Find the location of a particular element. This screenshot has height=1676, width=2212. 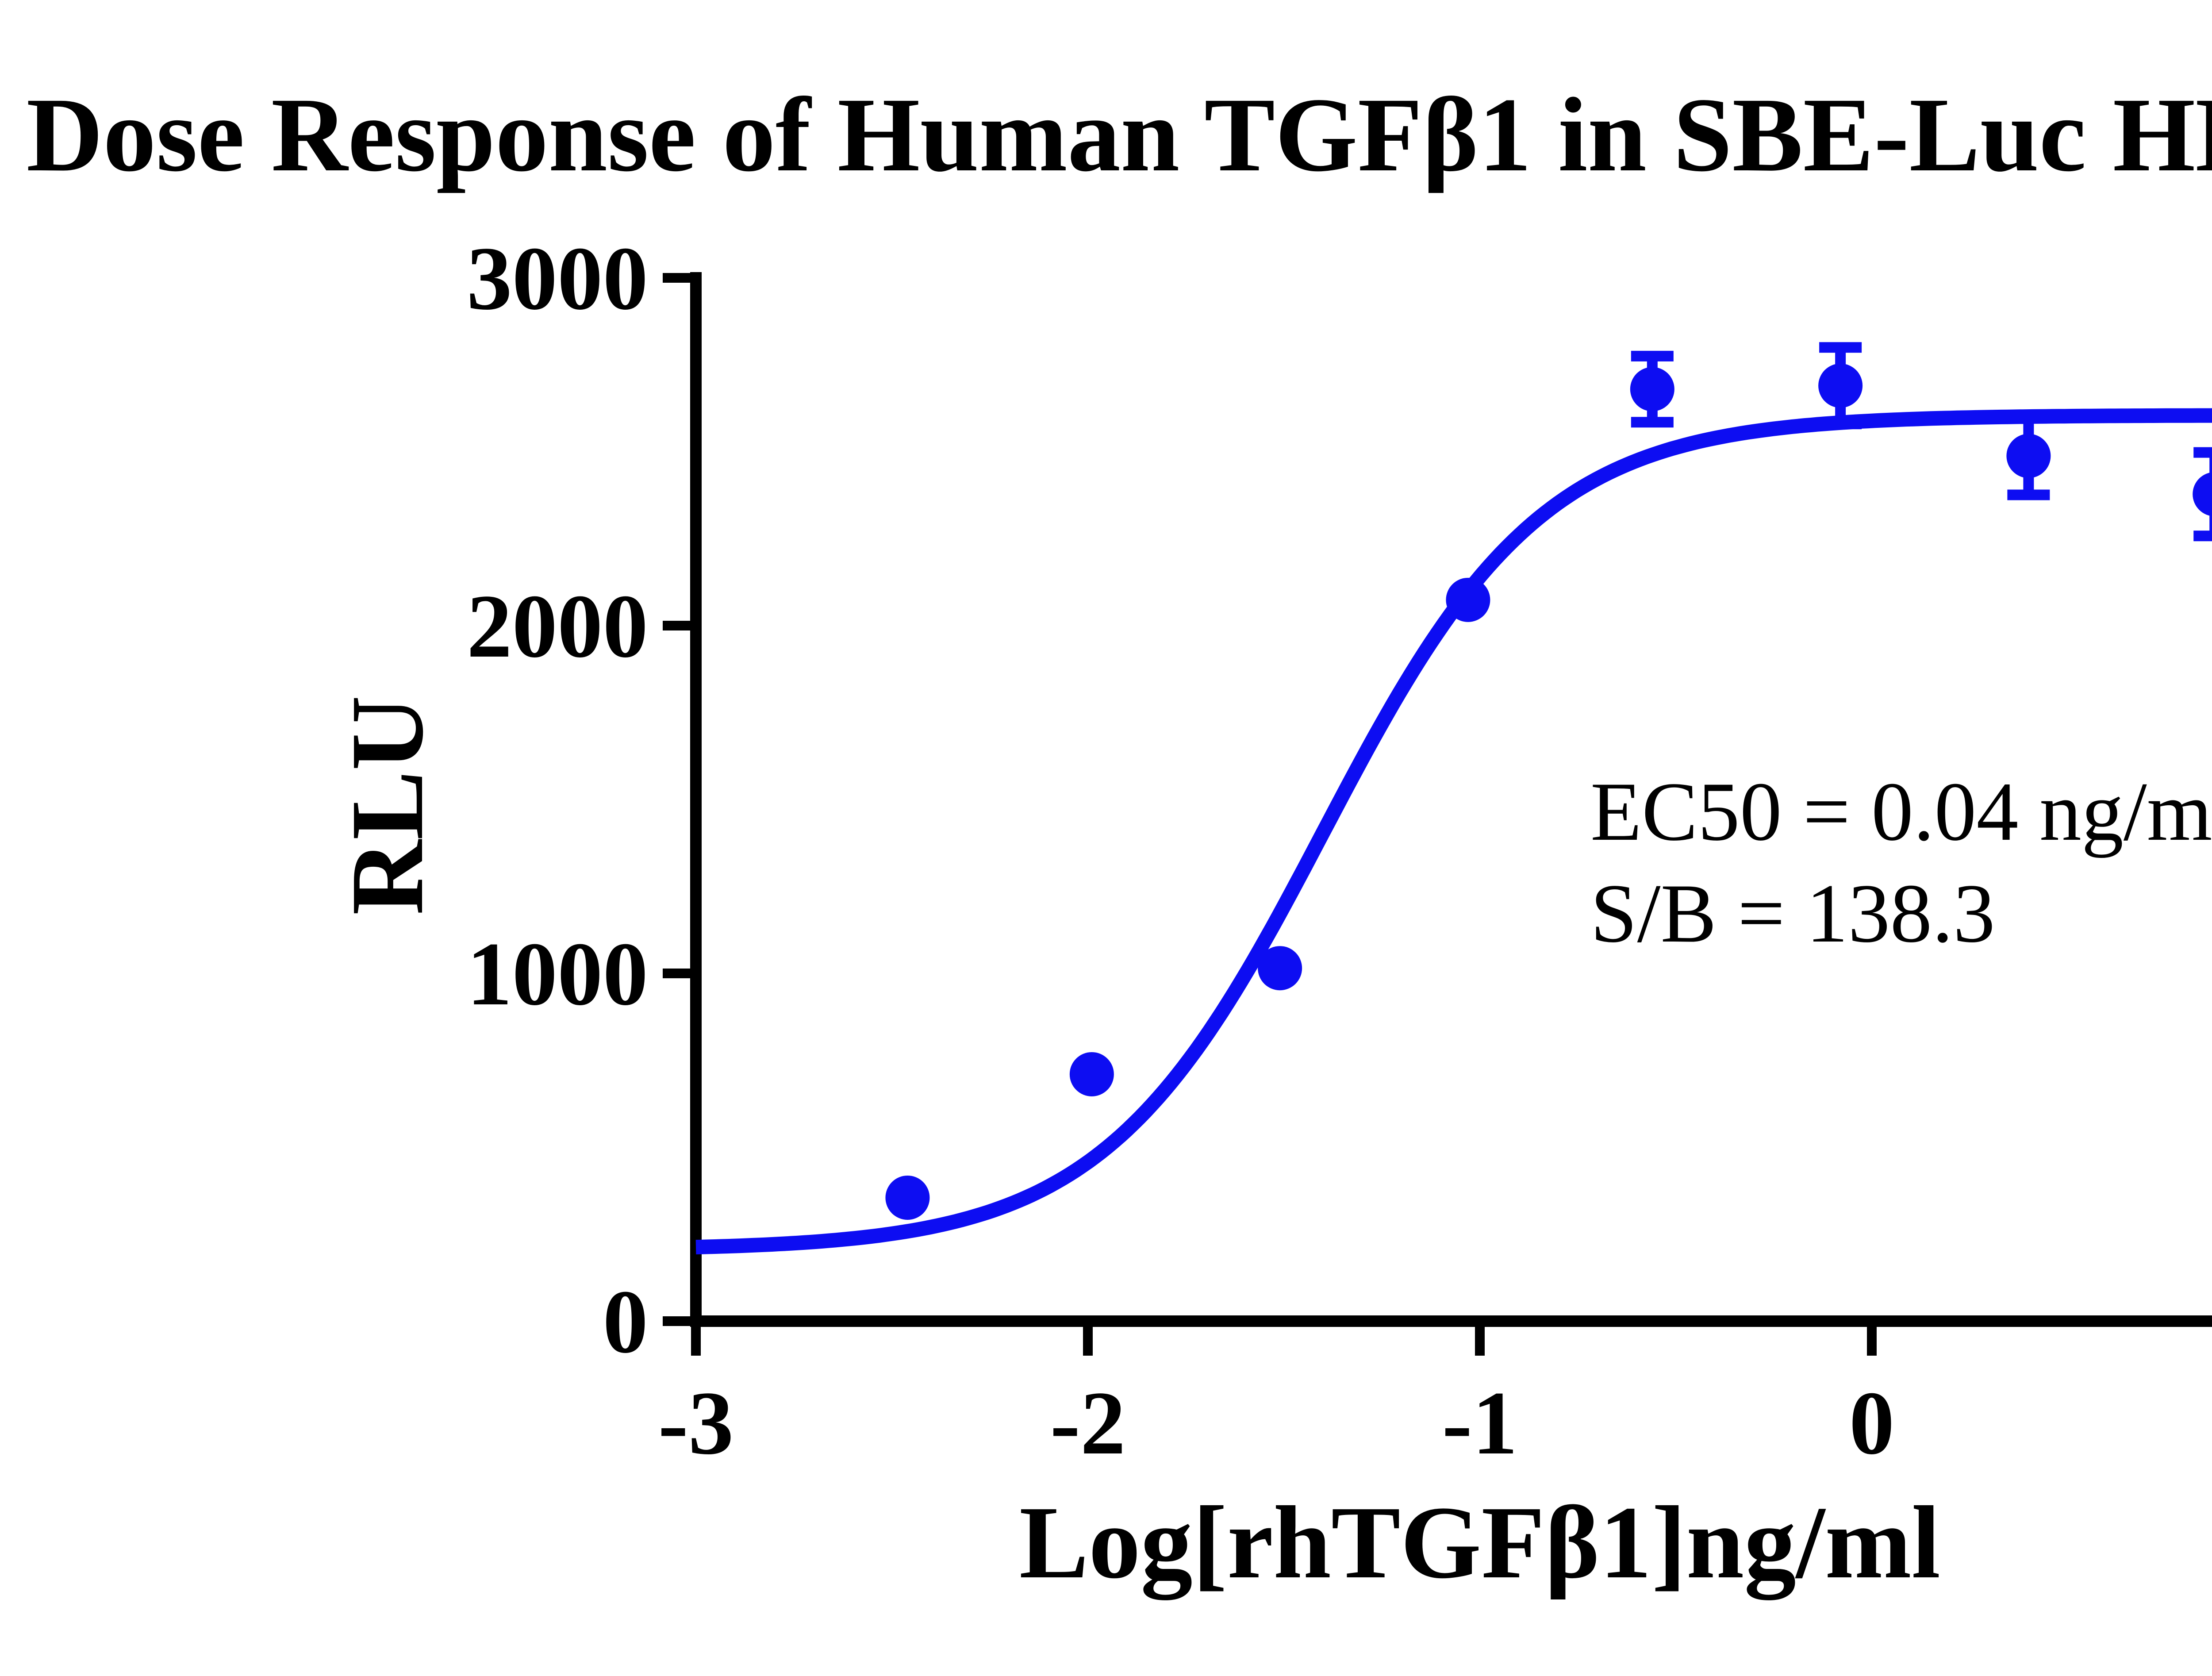

signal-background-annotation: S/B = 138.3 is located at coordinates (1793, 913).